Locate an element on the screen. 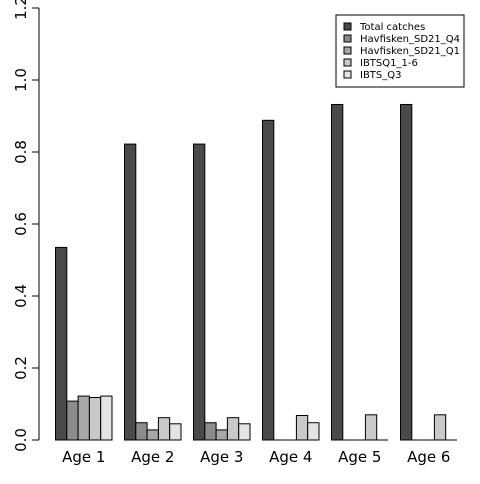 This screenshot has width=480, height=484. x-tick-label: Age 2 is located at coordinates (152, 457).